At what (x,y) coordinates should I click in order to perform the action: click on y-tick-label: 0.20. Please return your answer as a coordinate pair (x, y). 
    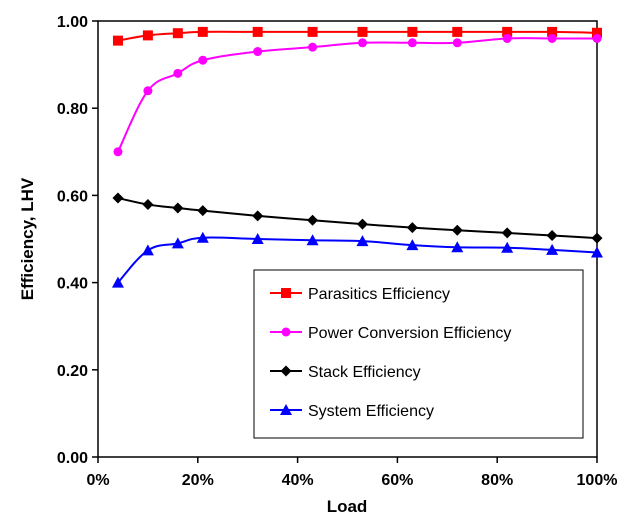
    Looking at the image, I should click on (72, 371).